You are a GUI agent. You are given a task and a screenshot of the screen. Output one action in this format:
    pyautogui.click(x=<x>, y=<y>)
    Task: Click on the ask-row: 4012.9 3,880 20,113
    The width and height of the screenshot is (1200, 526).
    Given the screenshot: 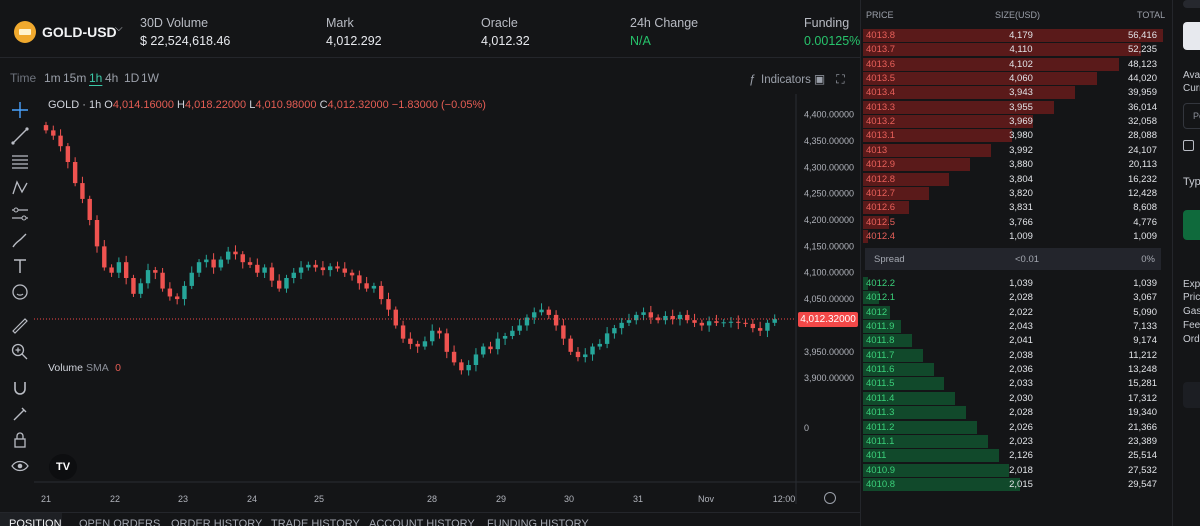 What is the action you would take?
    pyautogui.click(x=1013, y=165)
    